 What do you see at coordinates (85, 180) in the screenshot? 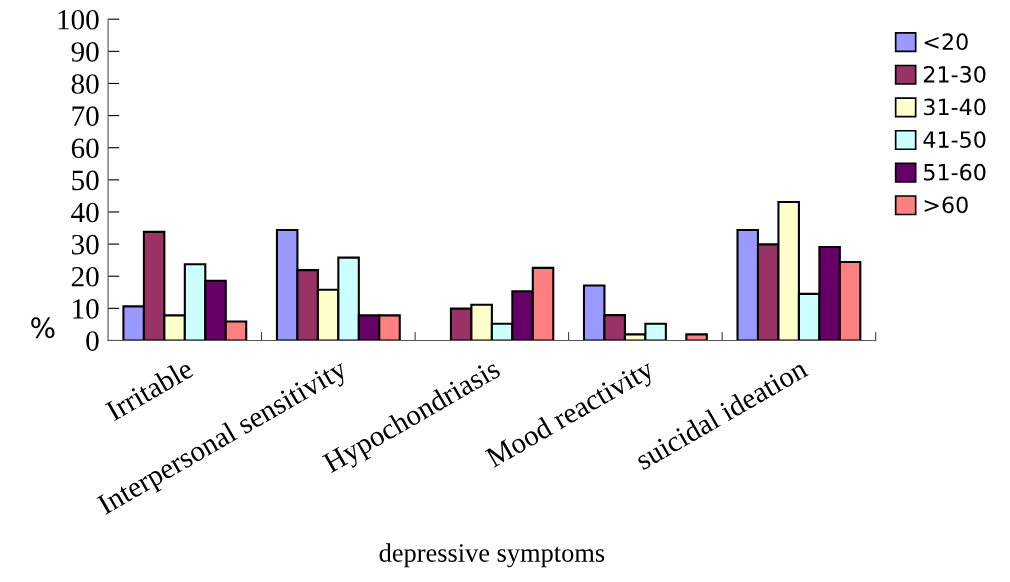
I see `y-tick-label: 50` at bounding box center [85, 180].